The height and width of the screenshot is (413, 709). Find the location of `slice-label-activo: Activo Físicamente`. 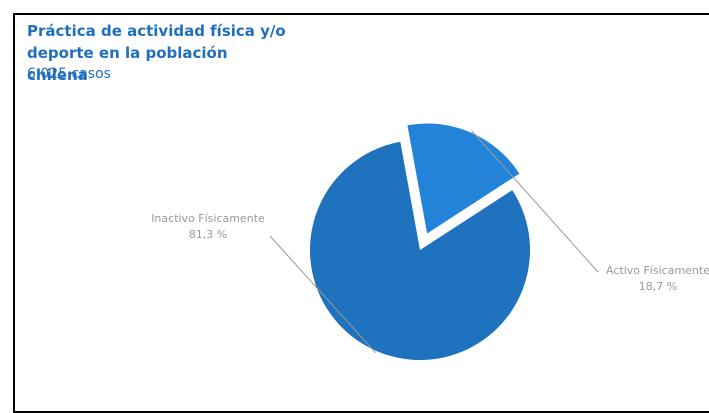

slice-label-activo: Activo Físicamente is located at coordinates (657, 270).